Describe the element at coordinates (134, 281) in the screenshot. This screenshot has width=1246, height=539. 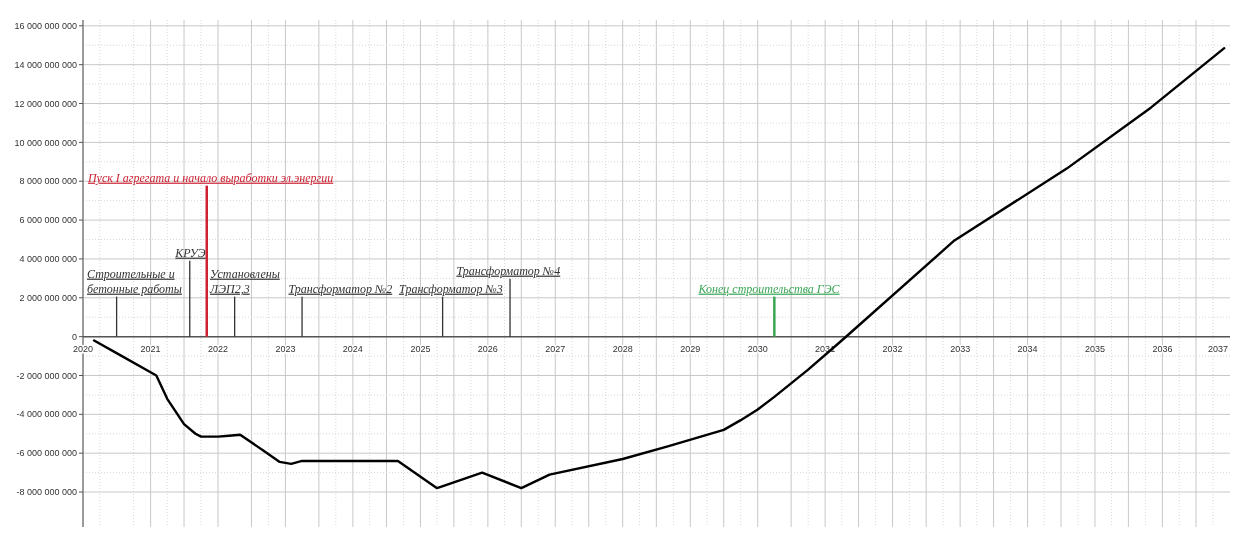
I see `ref-line-label: Строительные и бетонные работы` at that location.